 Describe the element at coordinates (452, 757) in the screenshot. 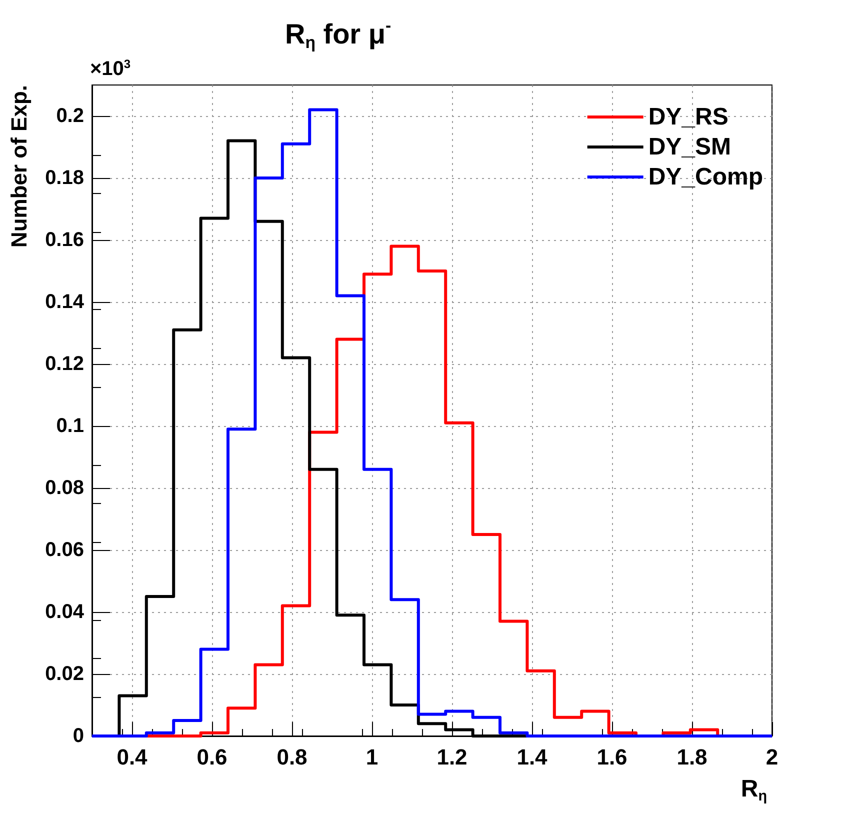

I see `x-tick-label: 1.2` at that location.